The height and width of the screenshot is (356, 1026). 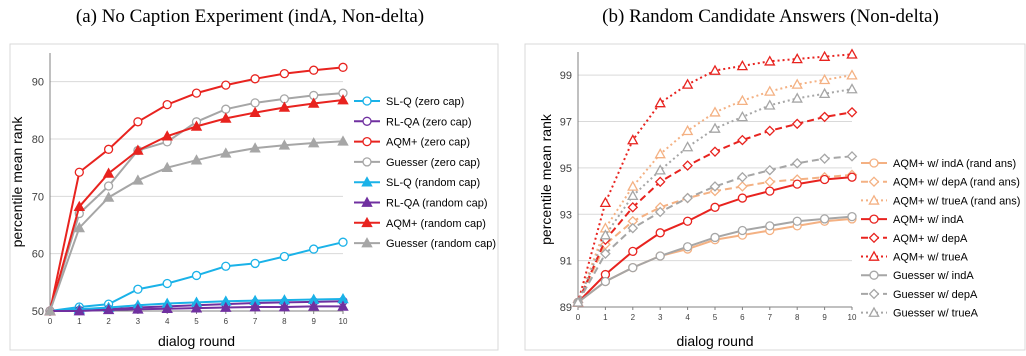 What do you see at coordinates (936, 314) in the screenshot?
I see `chart-b-series-guesser-w-truea-legend-label: Guesser w/ trueA` at bounding box center [936, 314].